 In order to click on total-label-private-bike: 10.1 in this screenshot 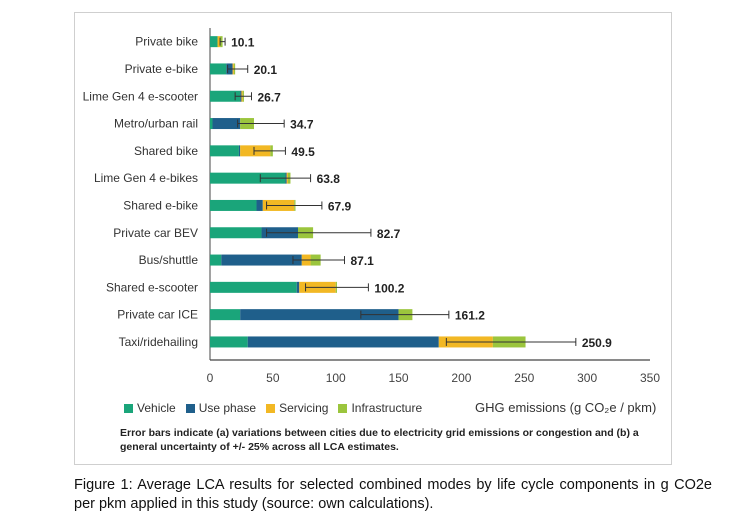, I will do `click(243, 43)`.